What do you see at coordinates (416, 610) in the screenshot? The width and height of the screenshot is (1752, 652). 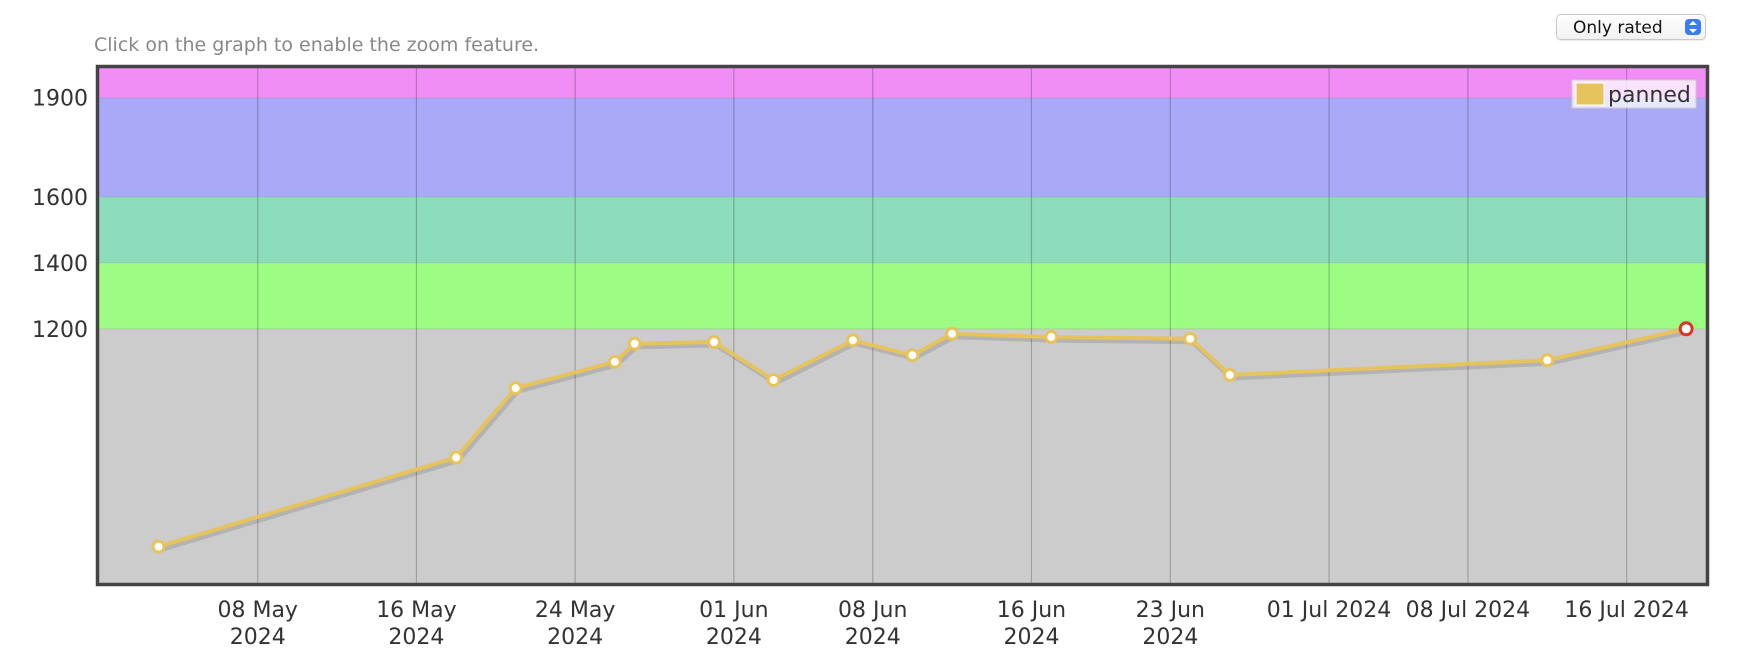 I see `x-tick-label: 16 May` at bounding box center [416, 610].